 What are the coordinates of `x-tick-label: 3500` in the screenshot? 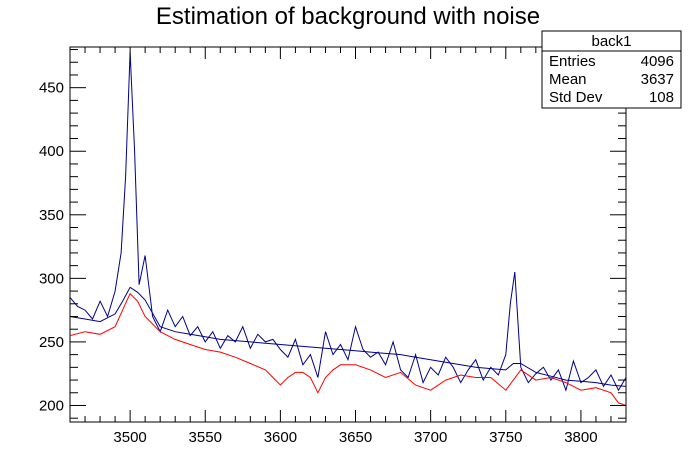 It's located at (129, 437).